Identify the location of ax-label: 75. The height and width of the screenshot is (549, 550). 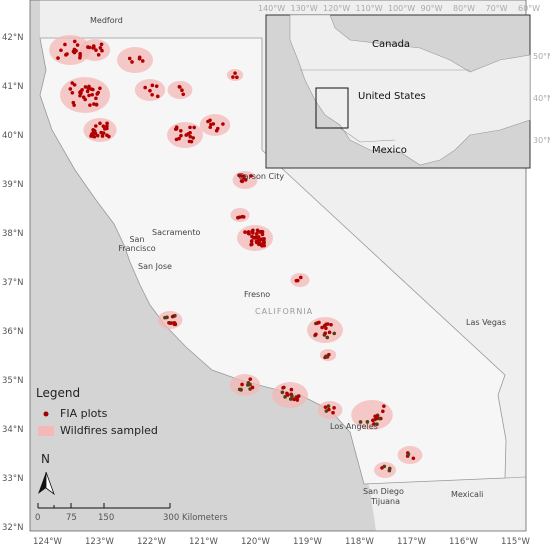
(71, 518).